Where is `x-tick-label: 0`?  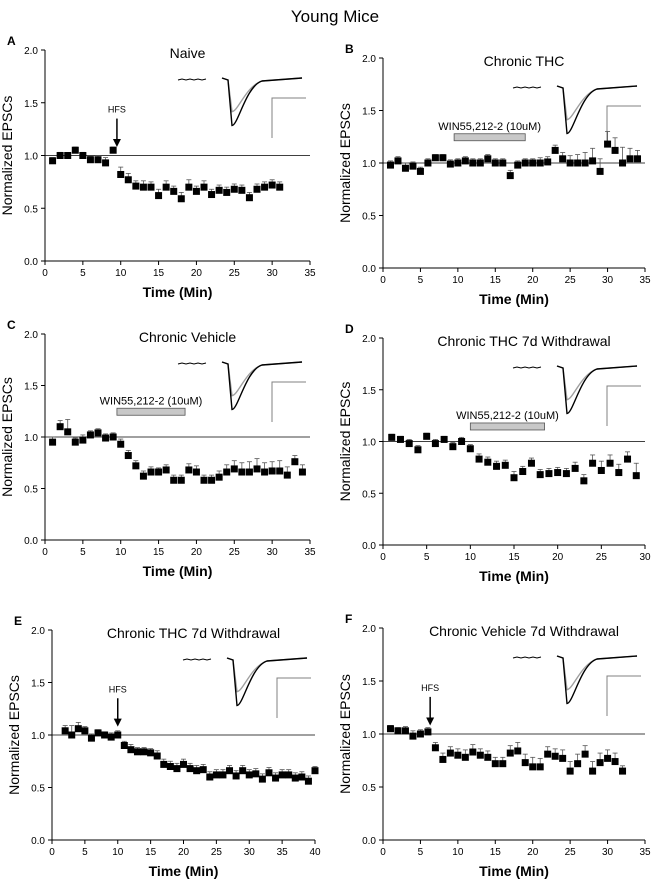
x-tick-label: 0 is located at coordinates (383, 557).